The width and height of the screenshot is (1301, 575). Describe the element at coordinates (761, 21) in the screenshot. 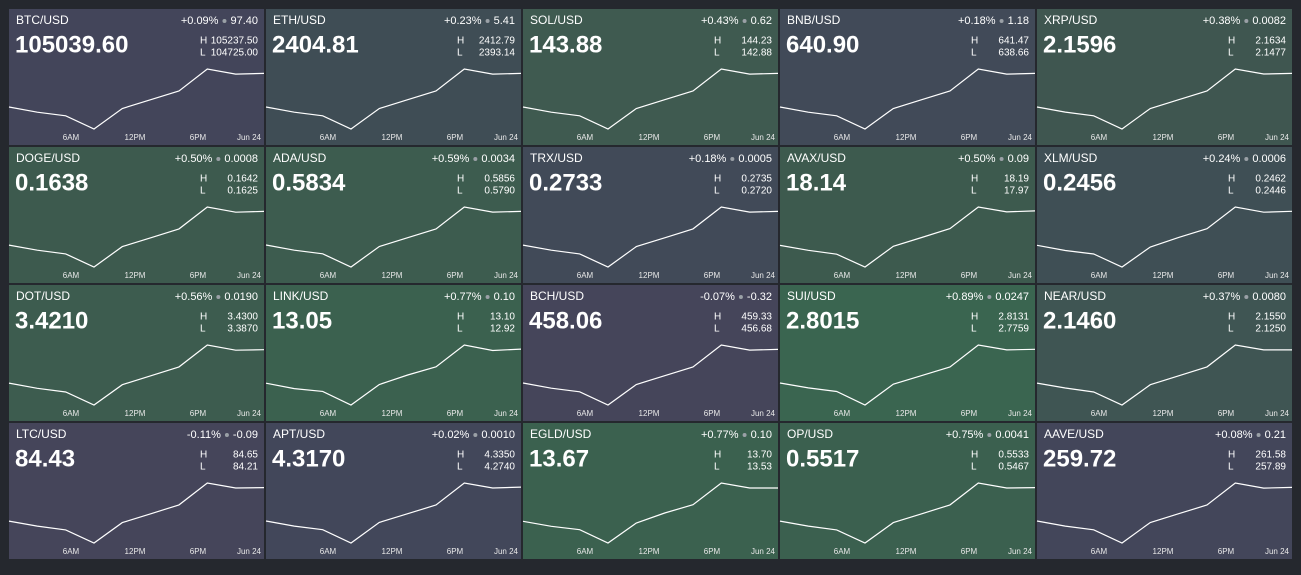

I see `change: 0.62` at that location.